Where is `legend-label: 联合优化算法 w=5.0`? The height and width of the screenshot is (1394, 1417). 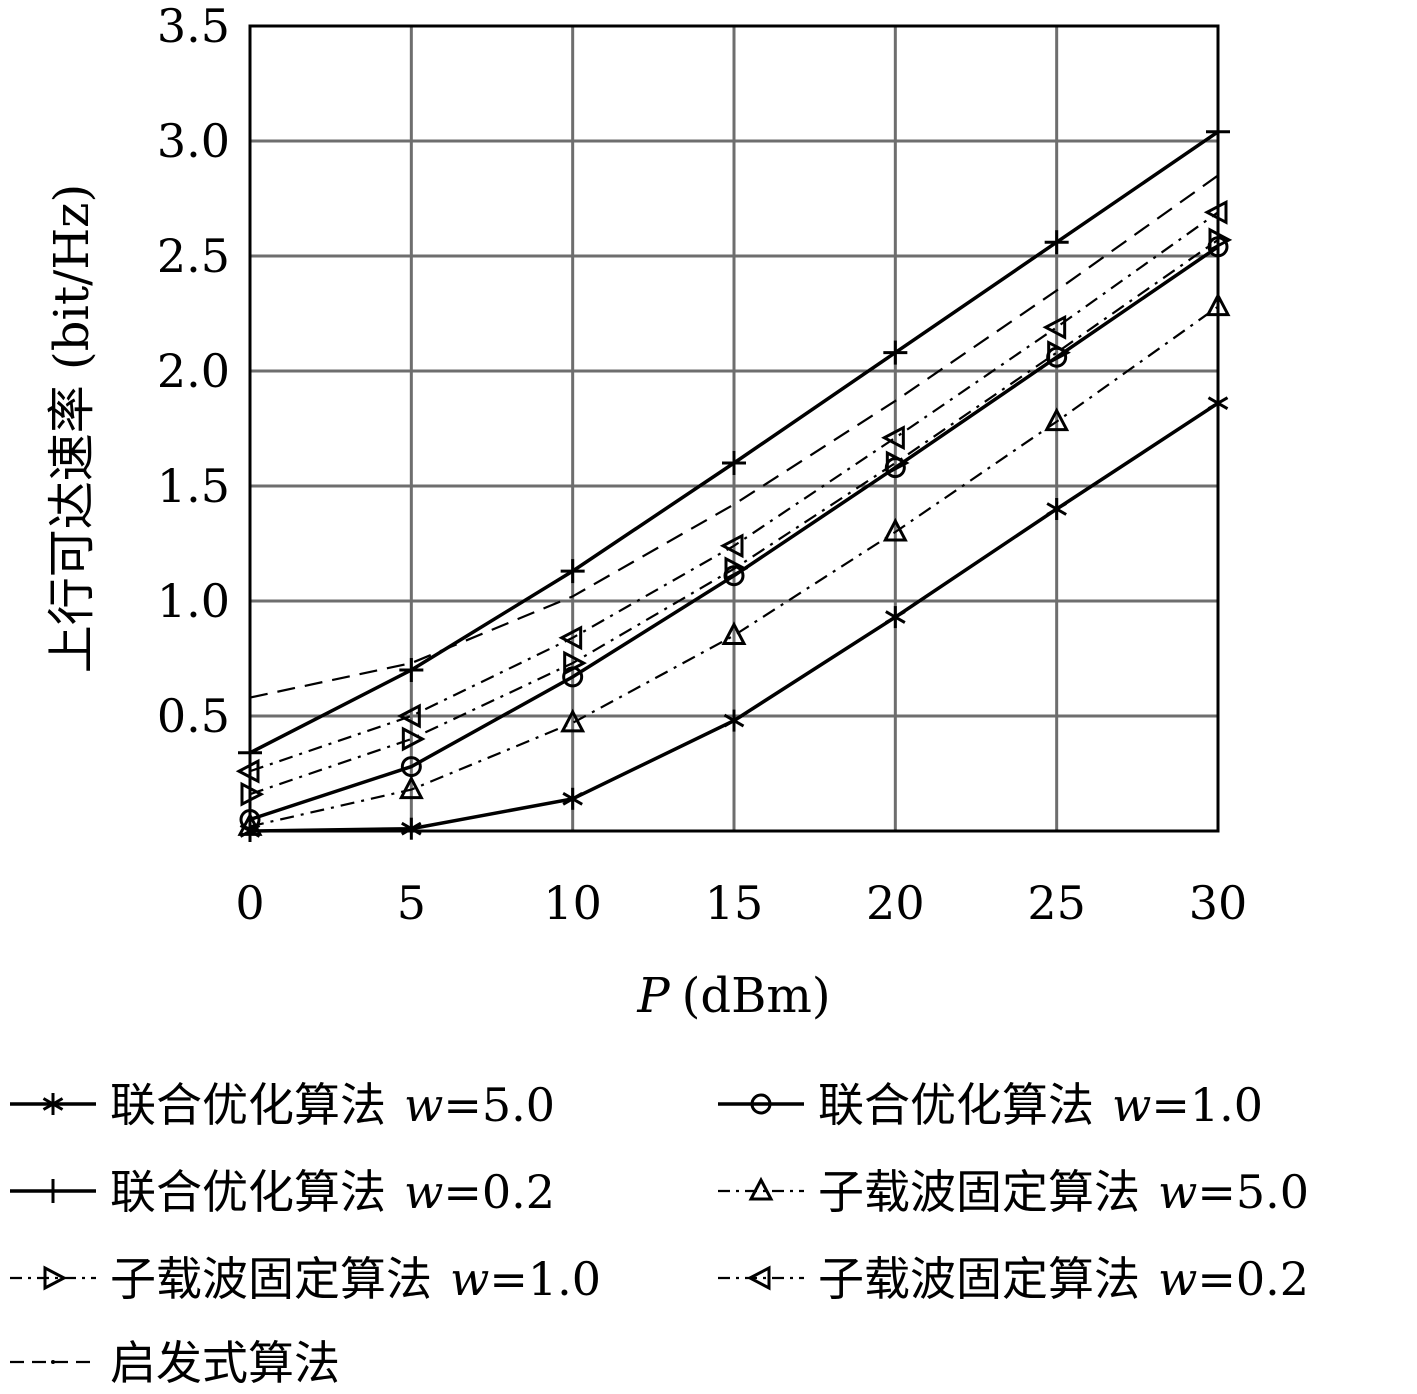 legend-label: 联合优化算法 w=5.0 is located at coordinates (332, 1105).